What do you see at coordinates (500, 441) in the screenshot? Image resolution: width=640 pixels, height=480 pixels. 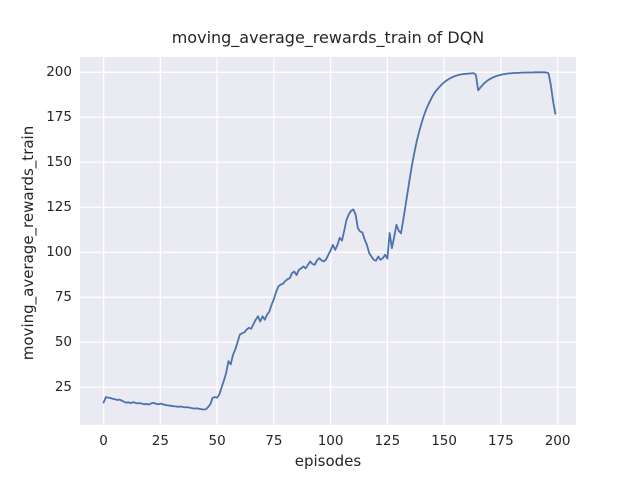 I see `x-tick-label: 175` at bounding box center [500, 441].